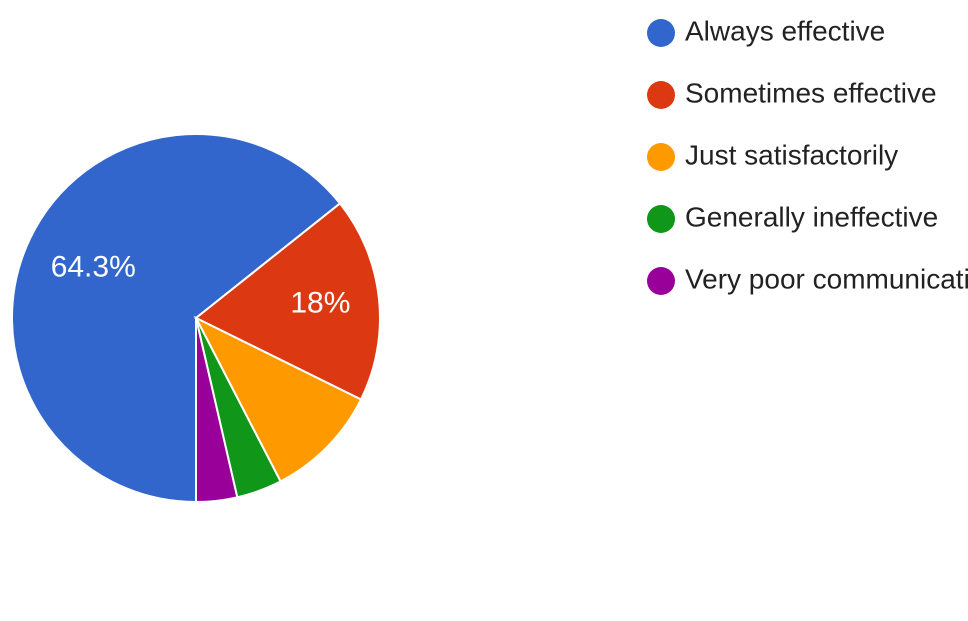  I want to click on legend-label-very-poor-communication: Very poor communication, so click(826, 278).